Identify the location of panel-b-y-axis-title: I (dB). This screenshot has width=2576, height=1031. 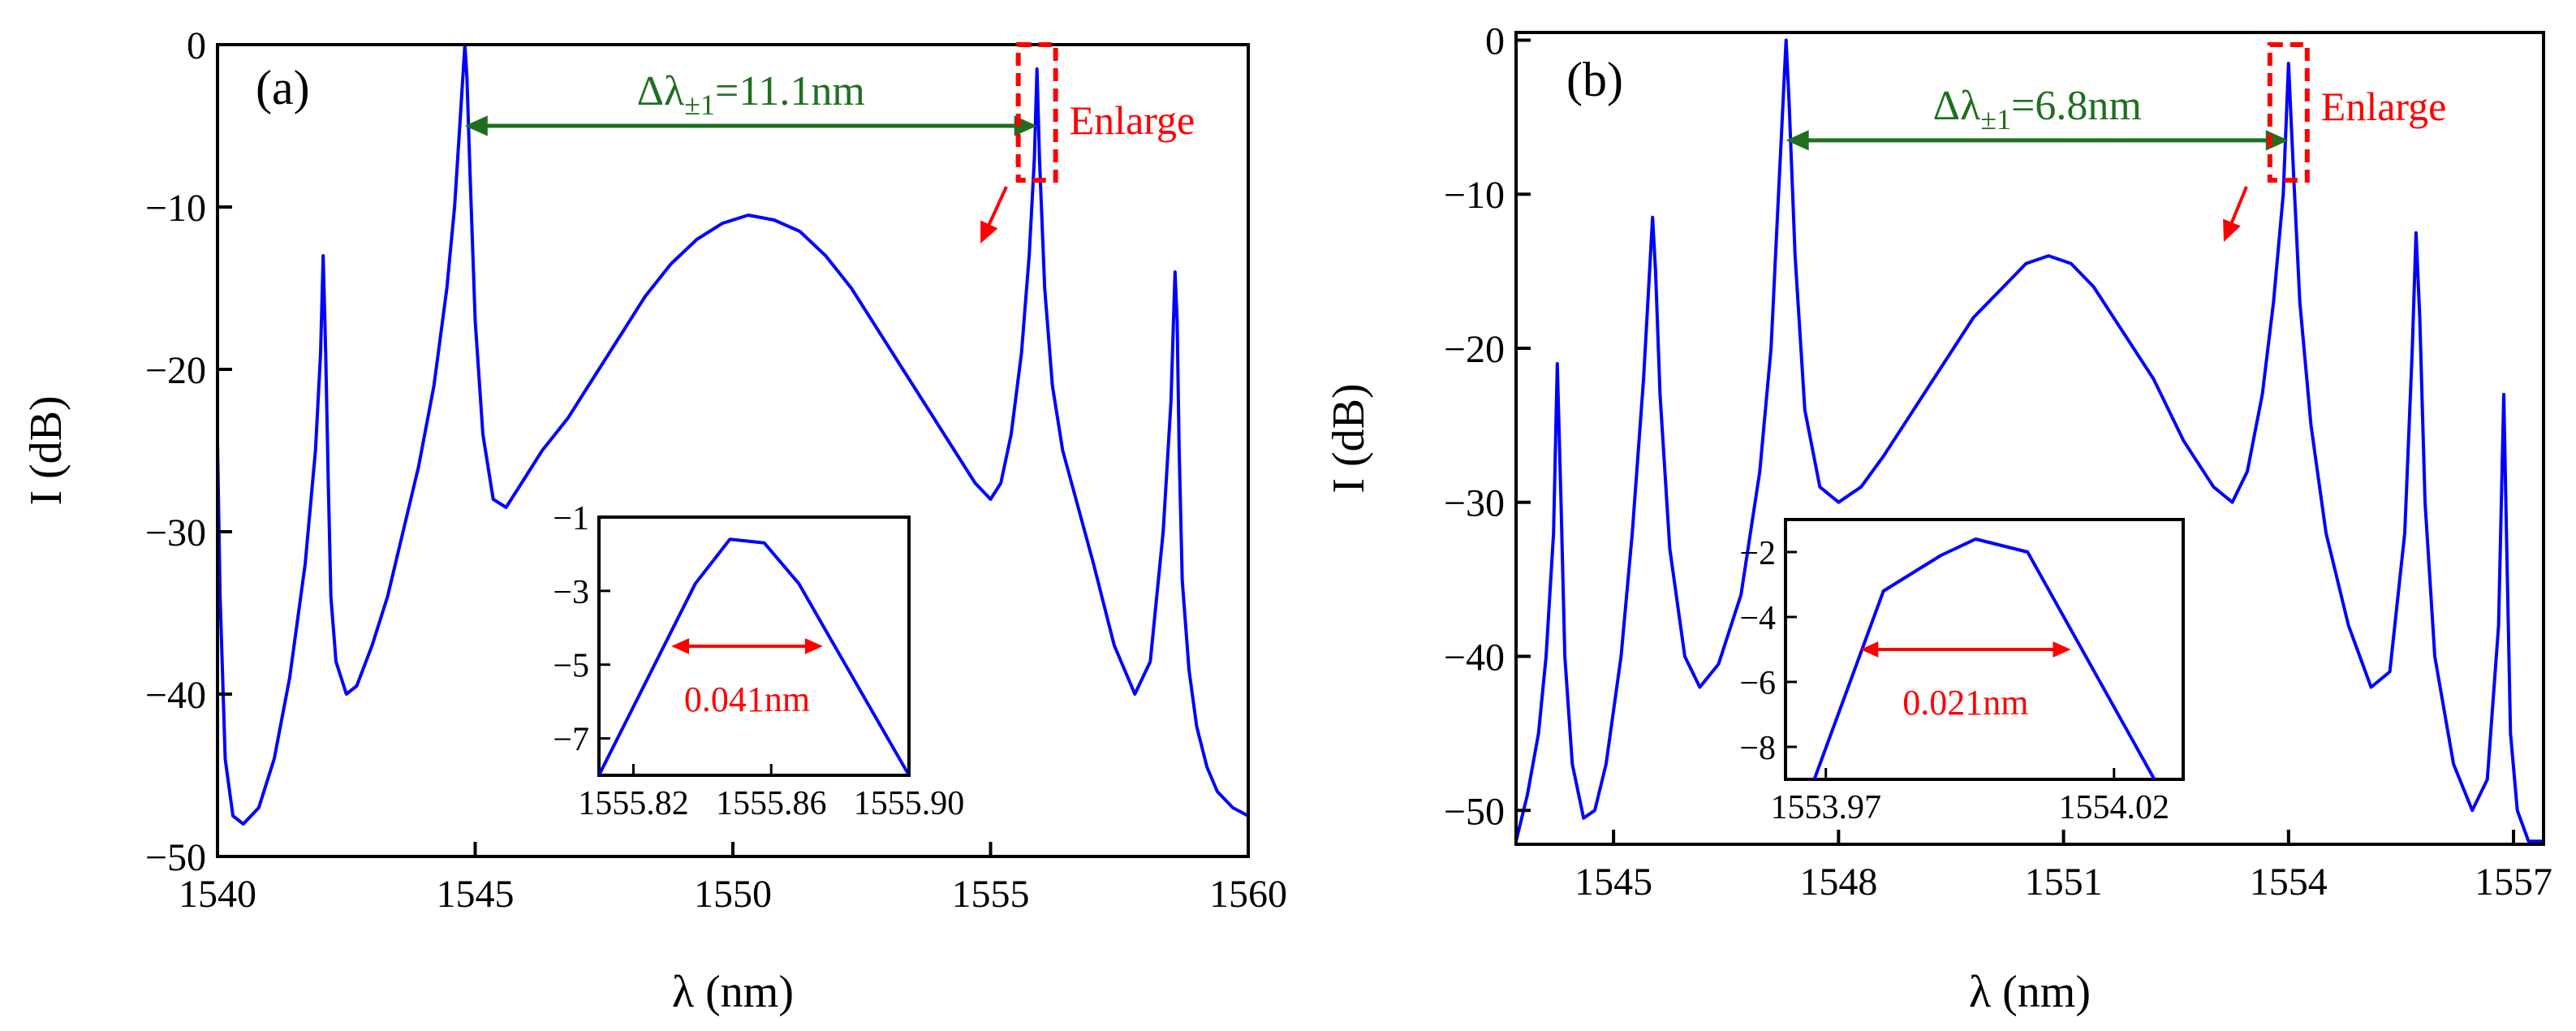
(1349, 438).